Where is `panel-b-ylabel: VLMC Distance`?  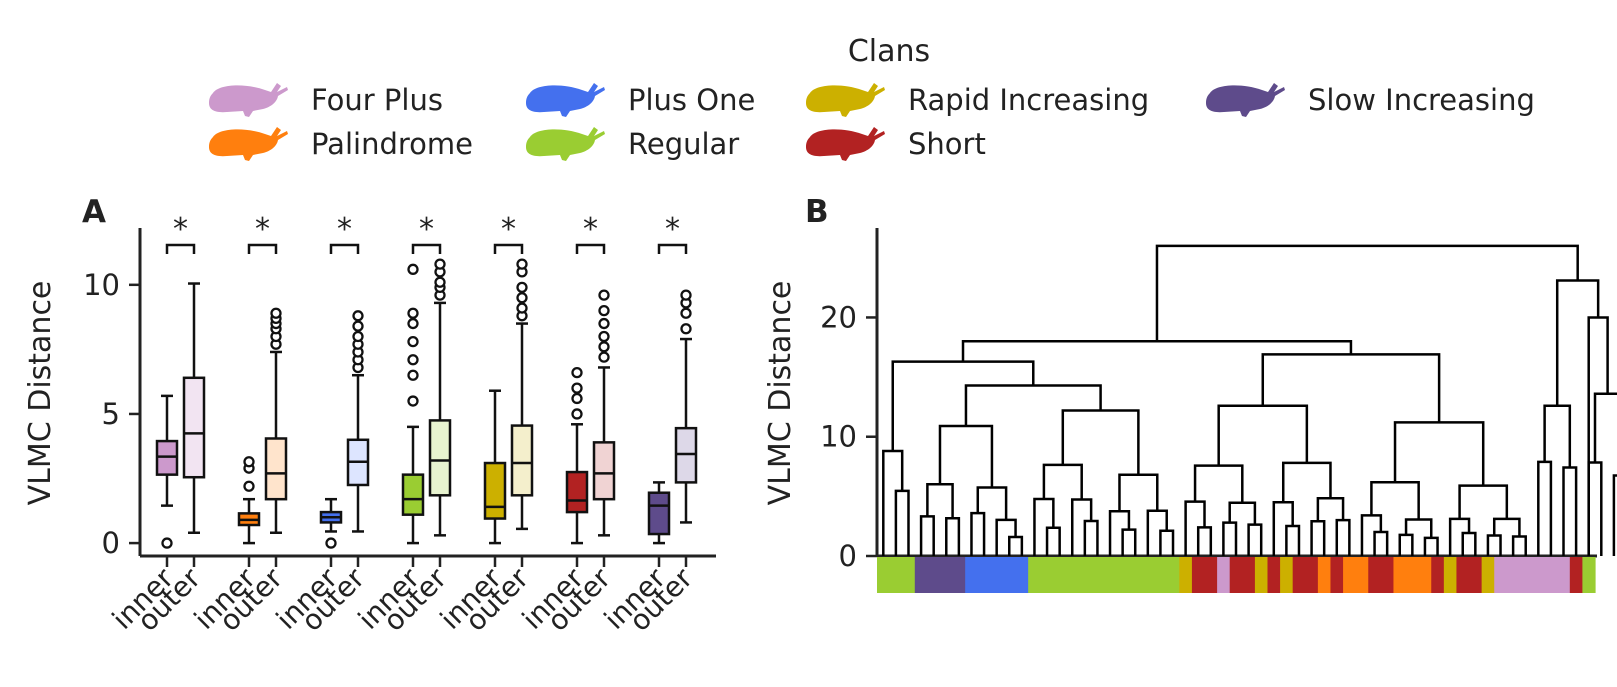 panel-b-ylabel: VLMC Distance is located at coordinates (780, 393).